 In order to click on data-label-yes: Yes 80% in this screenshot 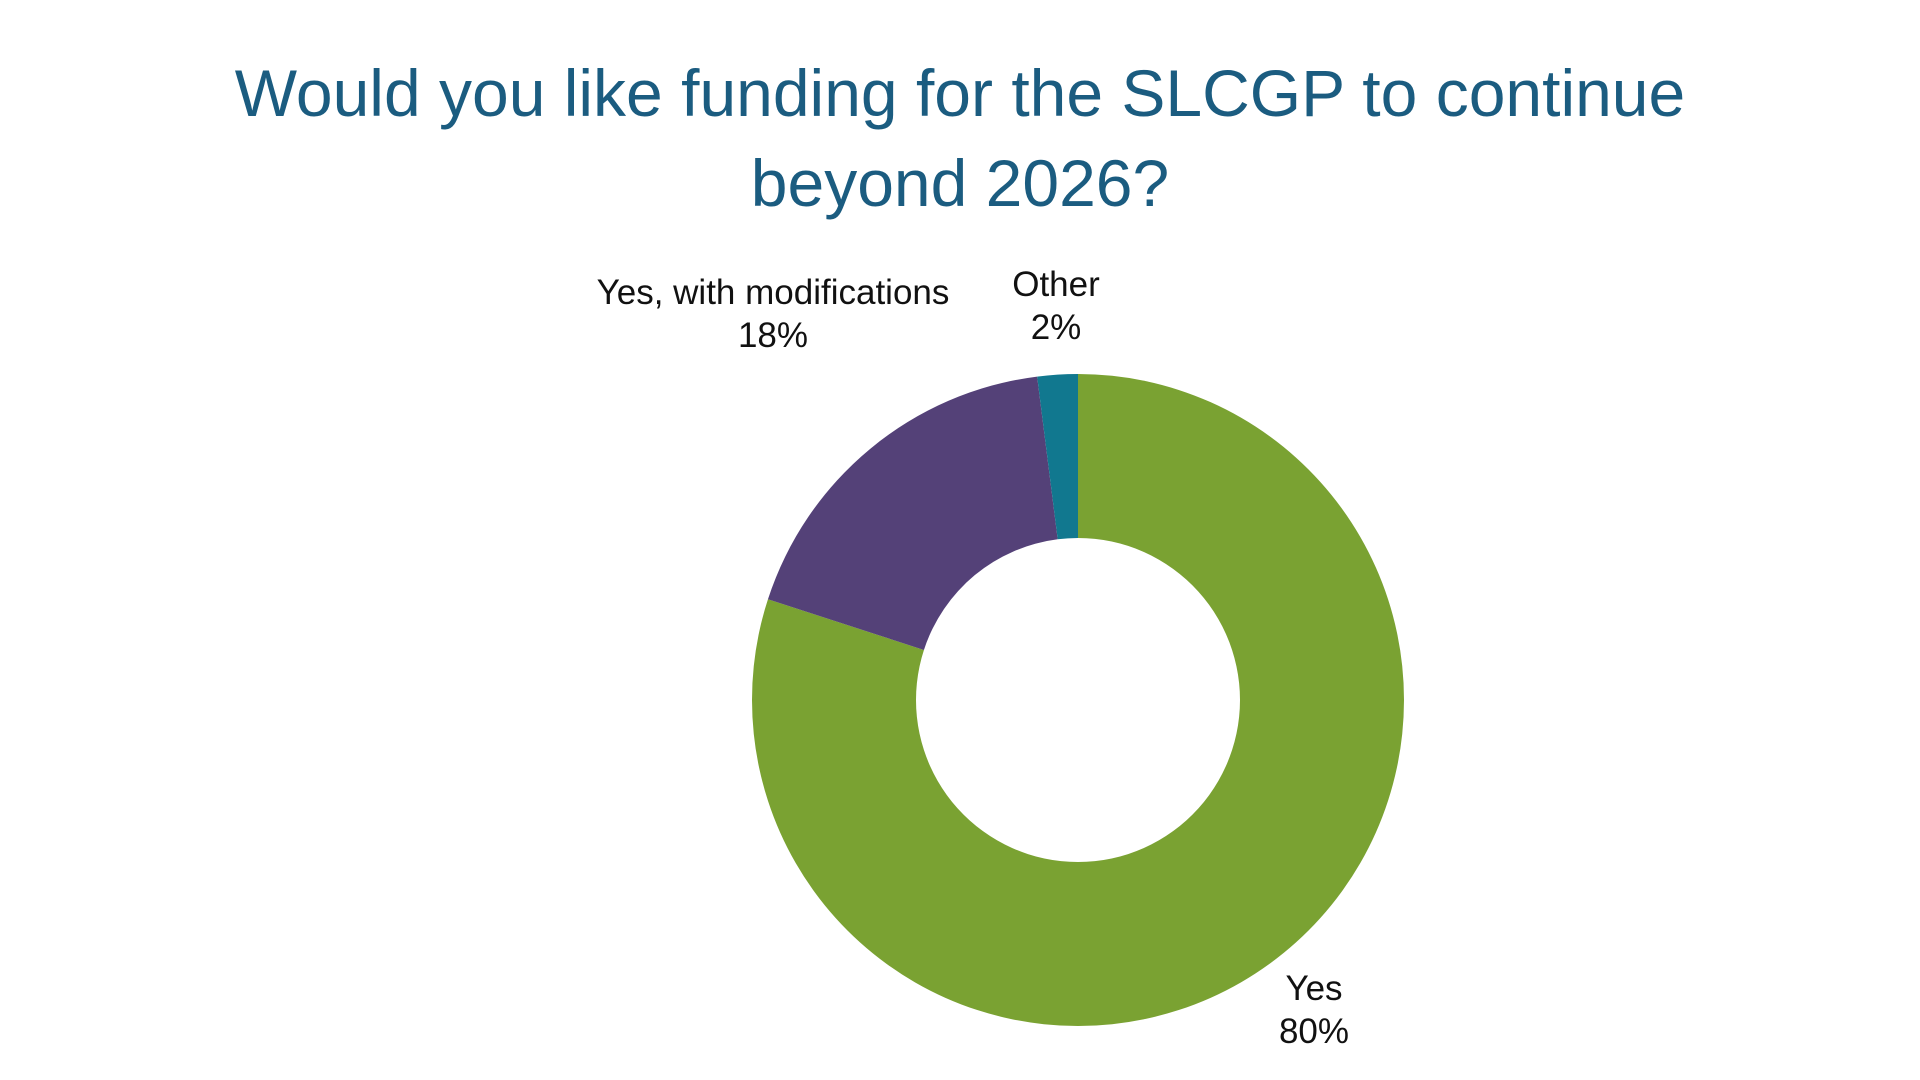, I will do `click(1314, 1010)`.